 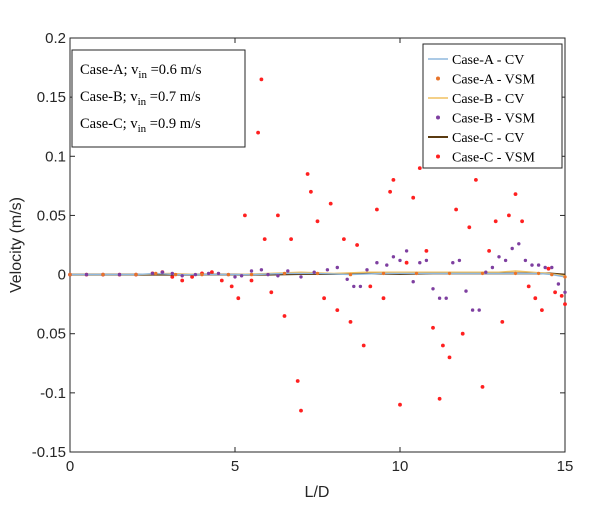 I want to click on legend-label: Case-B - CV, so click(x=488, y=99).